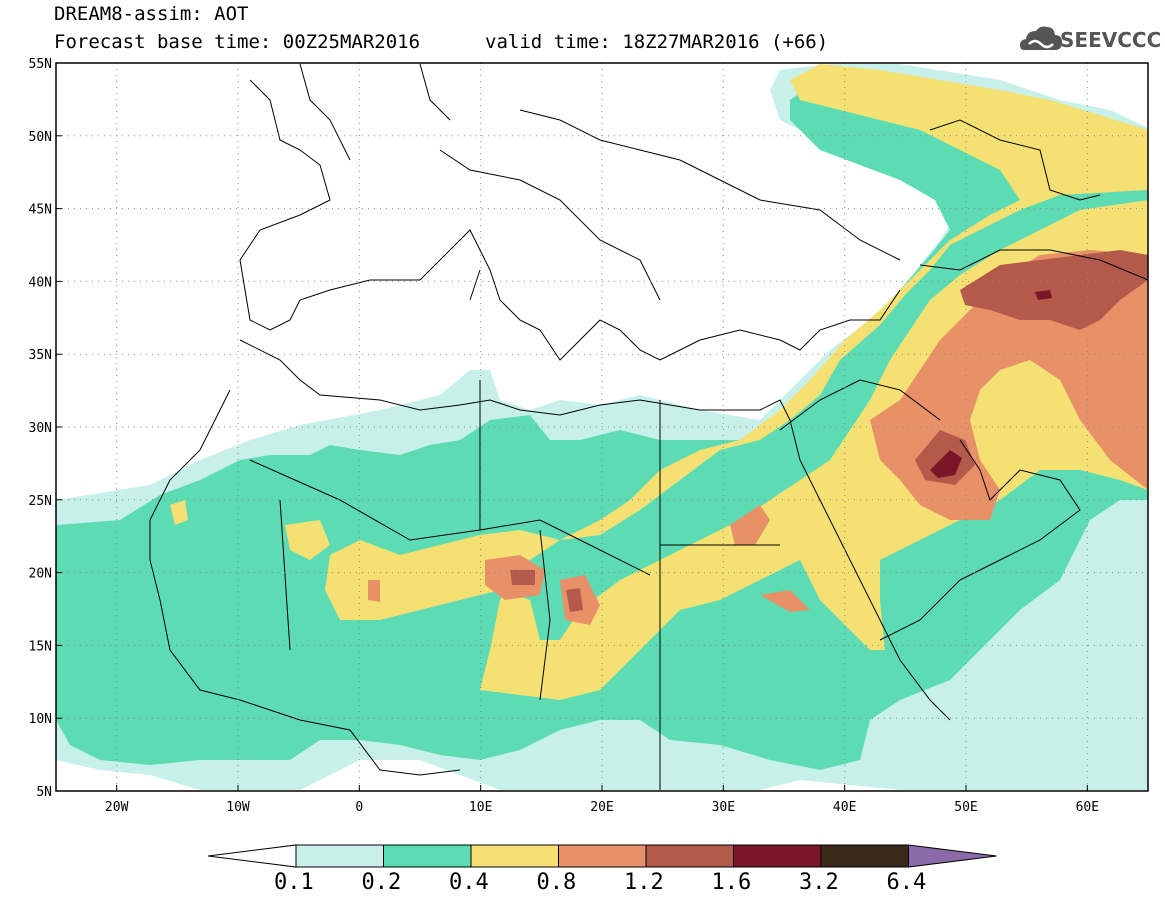 The image size is (1165, 905). Describe the element at coordinates (40, 210) in the screenshot. I see `lat-tick-label: 45N` at that location.